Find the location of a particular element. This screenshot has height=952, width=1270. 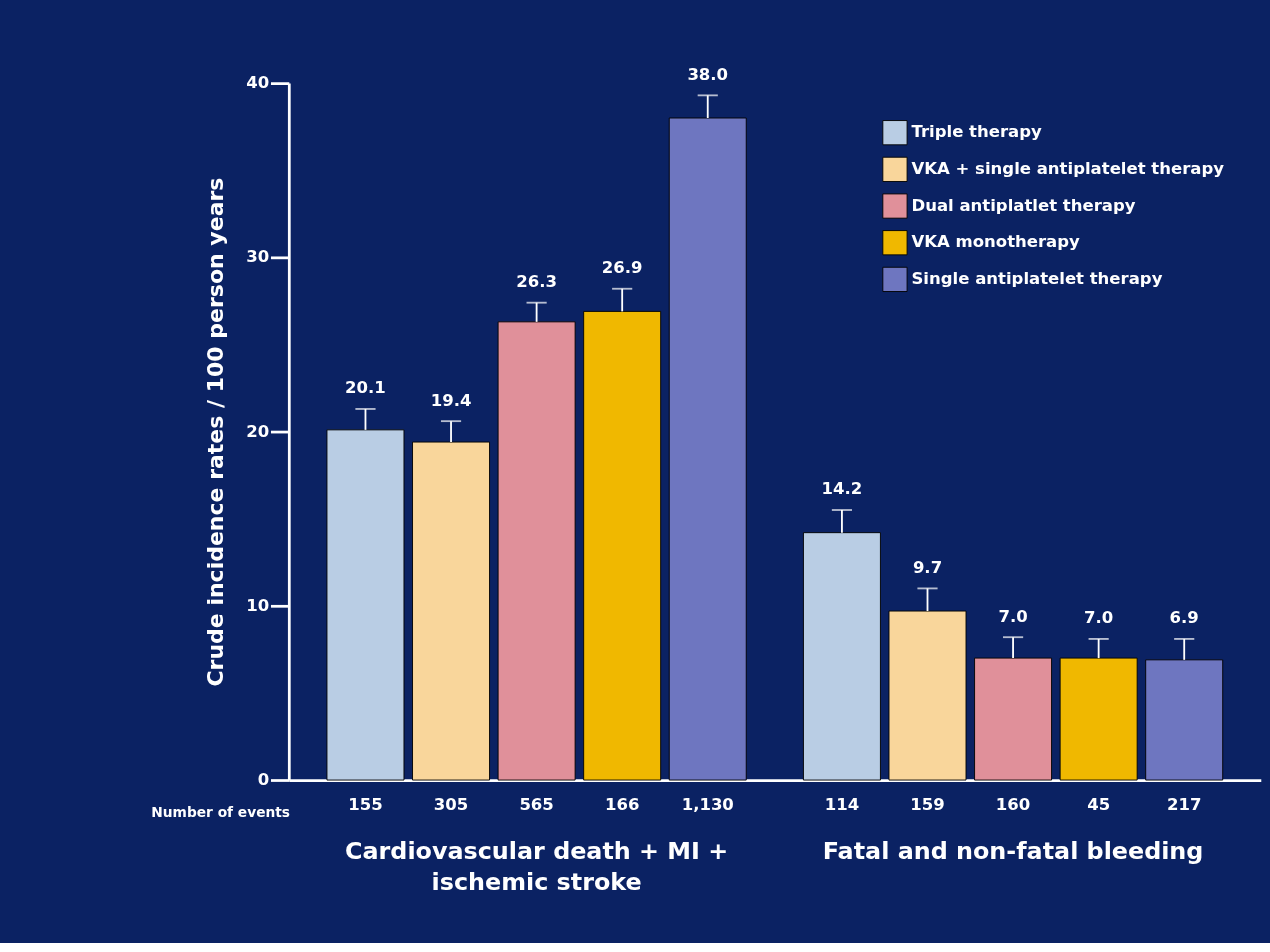

x-tick-label: Cardiovascular death + MI + ischemic stroke is located at coordinates (537, 866).